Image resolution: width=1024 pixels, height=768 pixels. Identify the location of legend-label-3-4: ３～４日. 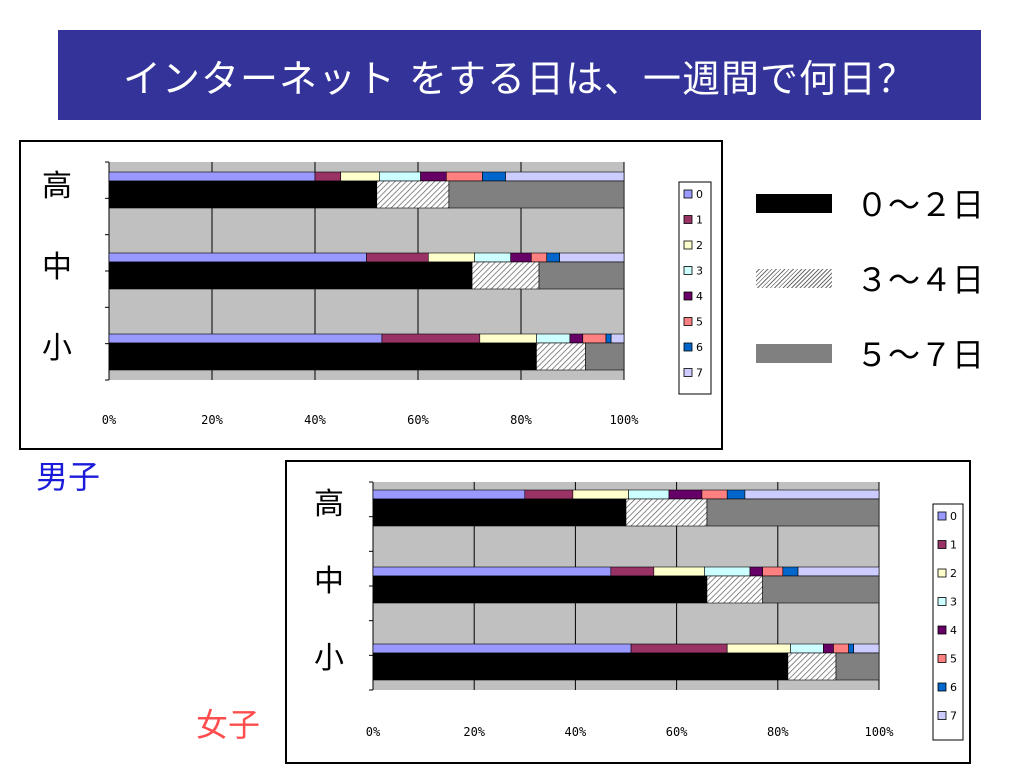
(920, 280).